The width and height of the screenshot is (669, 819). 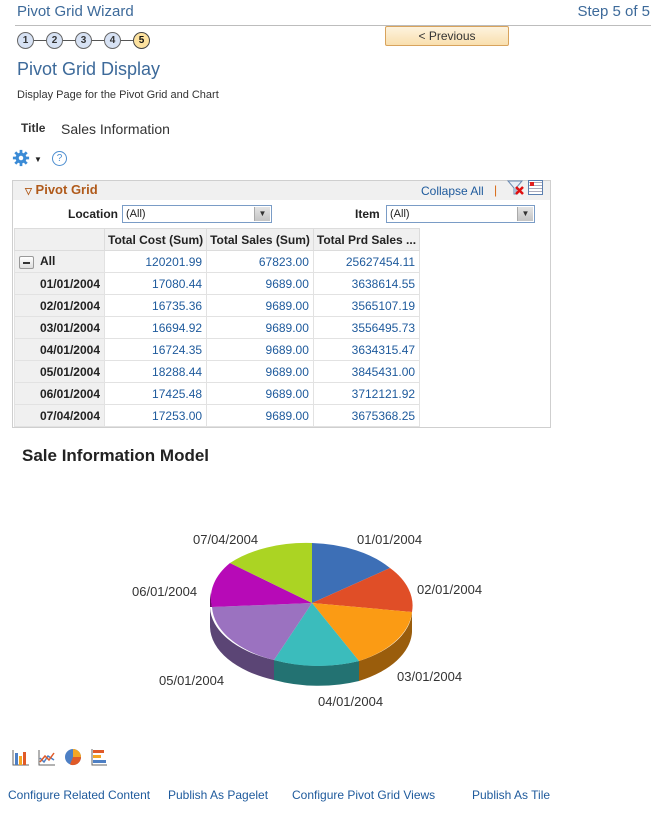 What do you see at coordinates (136, 214) in the screenshot?
I see `location-select-value: (All)` at bounding box center [136, 214].